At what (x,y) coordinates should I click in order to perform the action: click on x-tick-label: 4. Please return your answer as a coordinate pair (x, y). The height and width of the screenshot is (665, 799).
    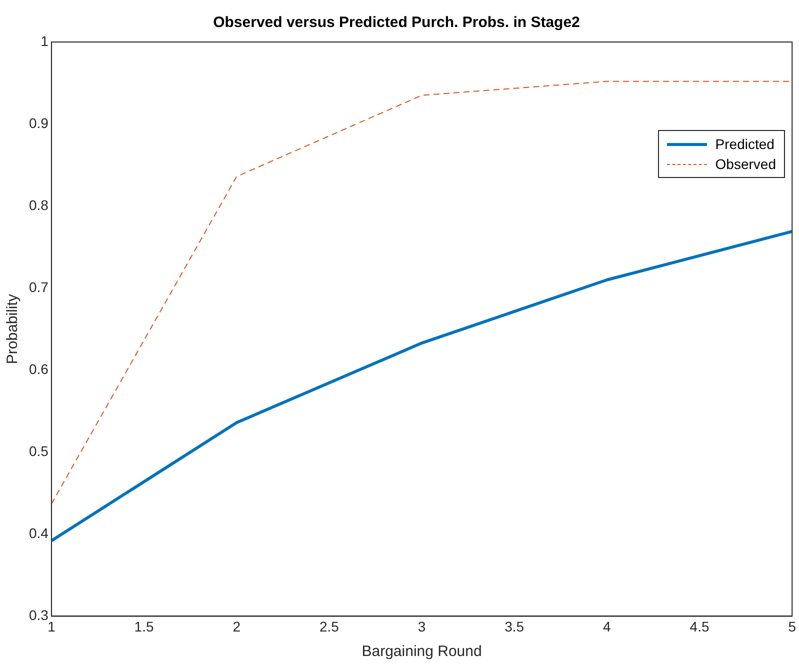
    Looking at the image, I should click on (607, 626).